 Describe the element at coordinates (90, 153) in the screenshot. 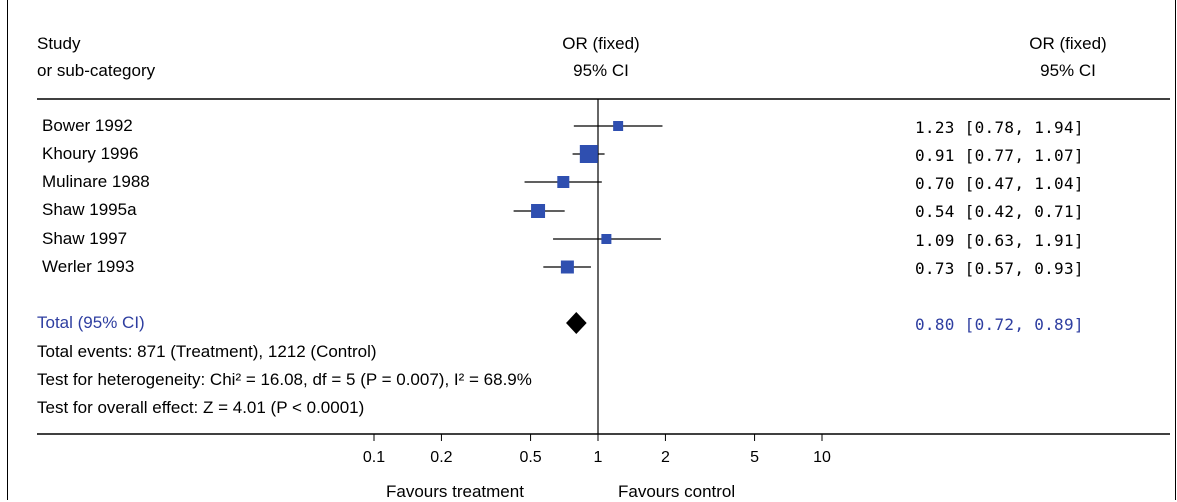

I see `study-name: Khoury 1996` at that location.